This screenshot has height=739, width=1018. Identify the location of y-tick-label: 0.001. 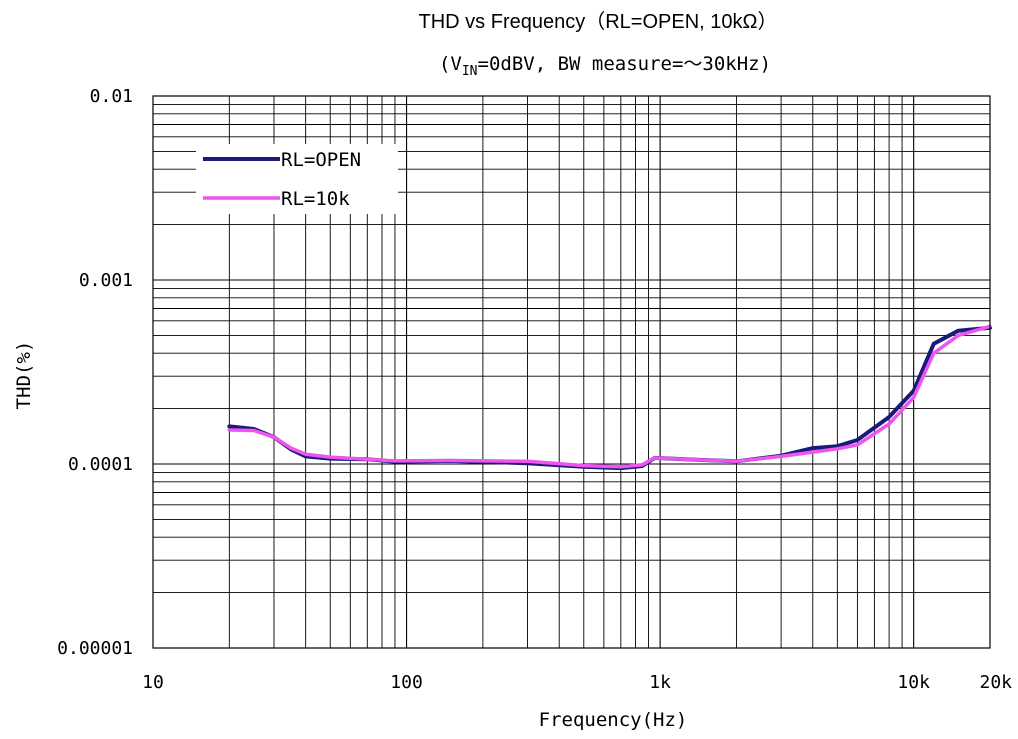
(106, 280).